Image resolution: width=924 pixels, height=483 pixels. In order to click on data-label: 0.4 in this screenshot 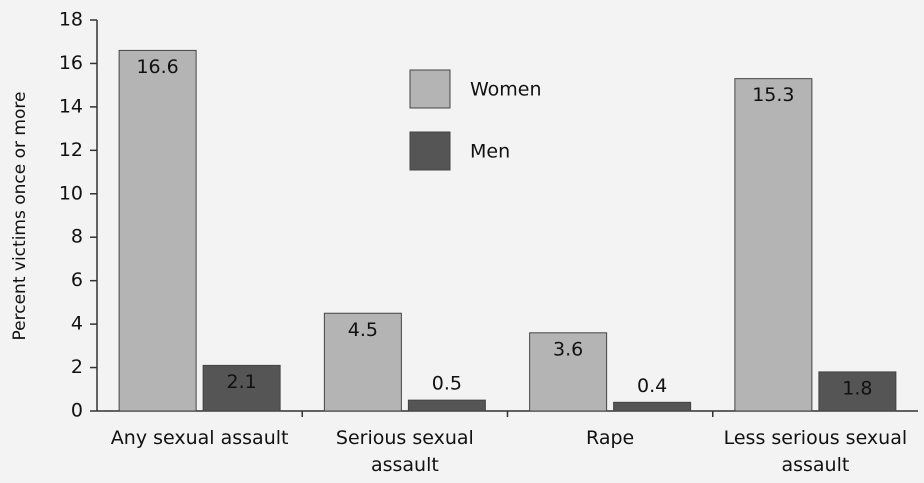, I will do `click(652, 386)`.